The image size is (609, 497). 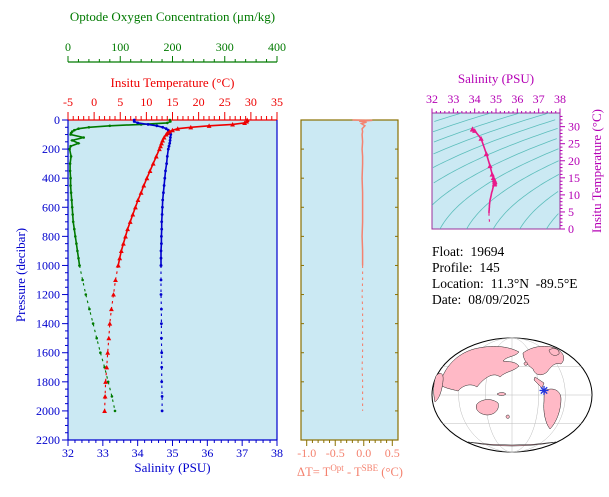 I want to click on info-label-date: Date:, so click(x=447, y=299).